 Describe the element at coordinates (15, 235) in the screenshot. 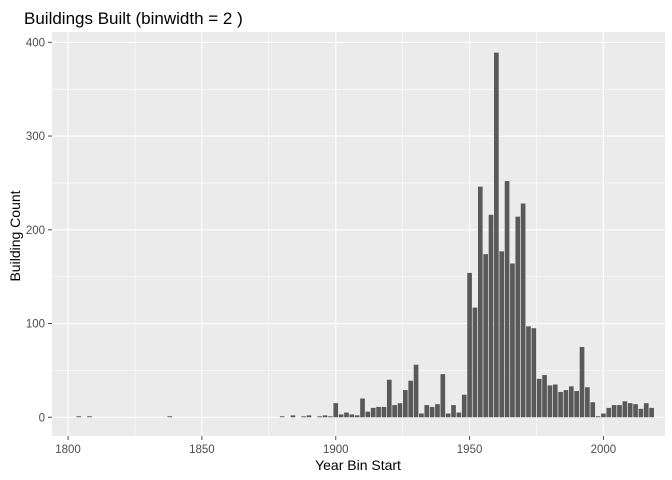

I see `y-axis-label: Building Count` at that location.